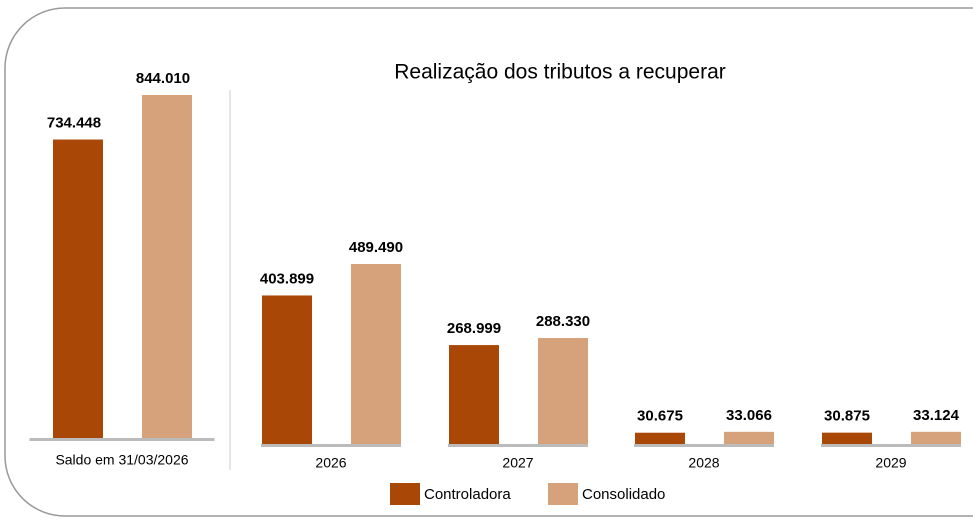 The height and width of the screenshot is (524, 973). I want to click on x-tick-label: 2026, so click(330, 463).